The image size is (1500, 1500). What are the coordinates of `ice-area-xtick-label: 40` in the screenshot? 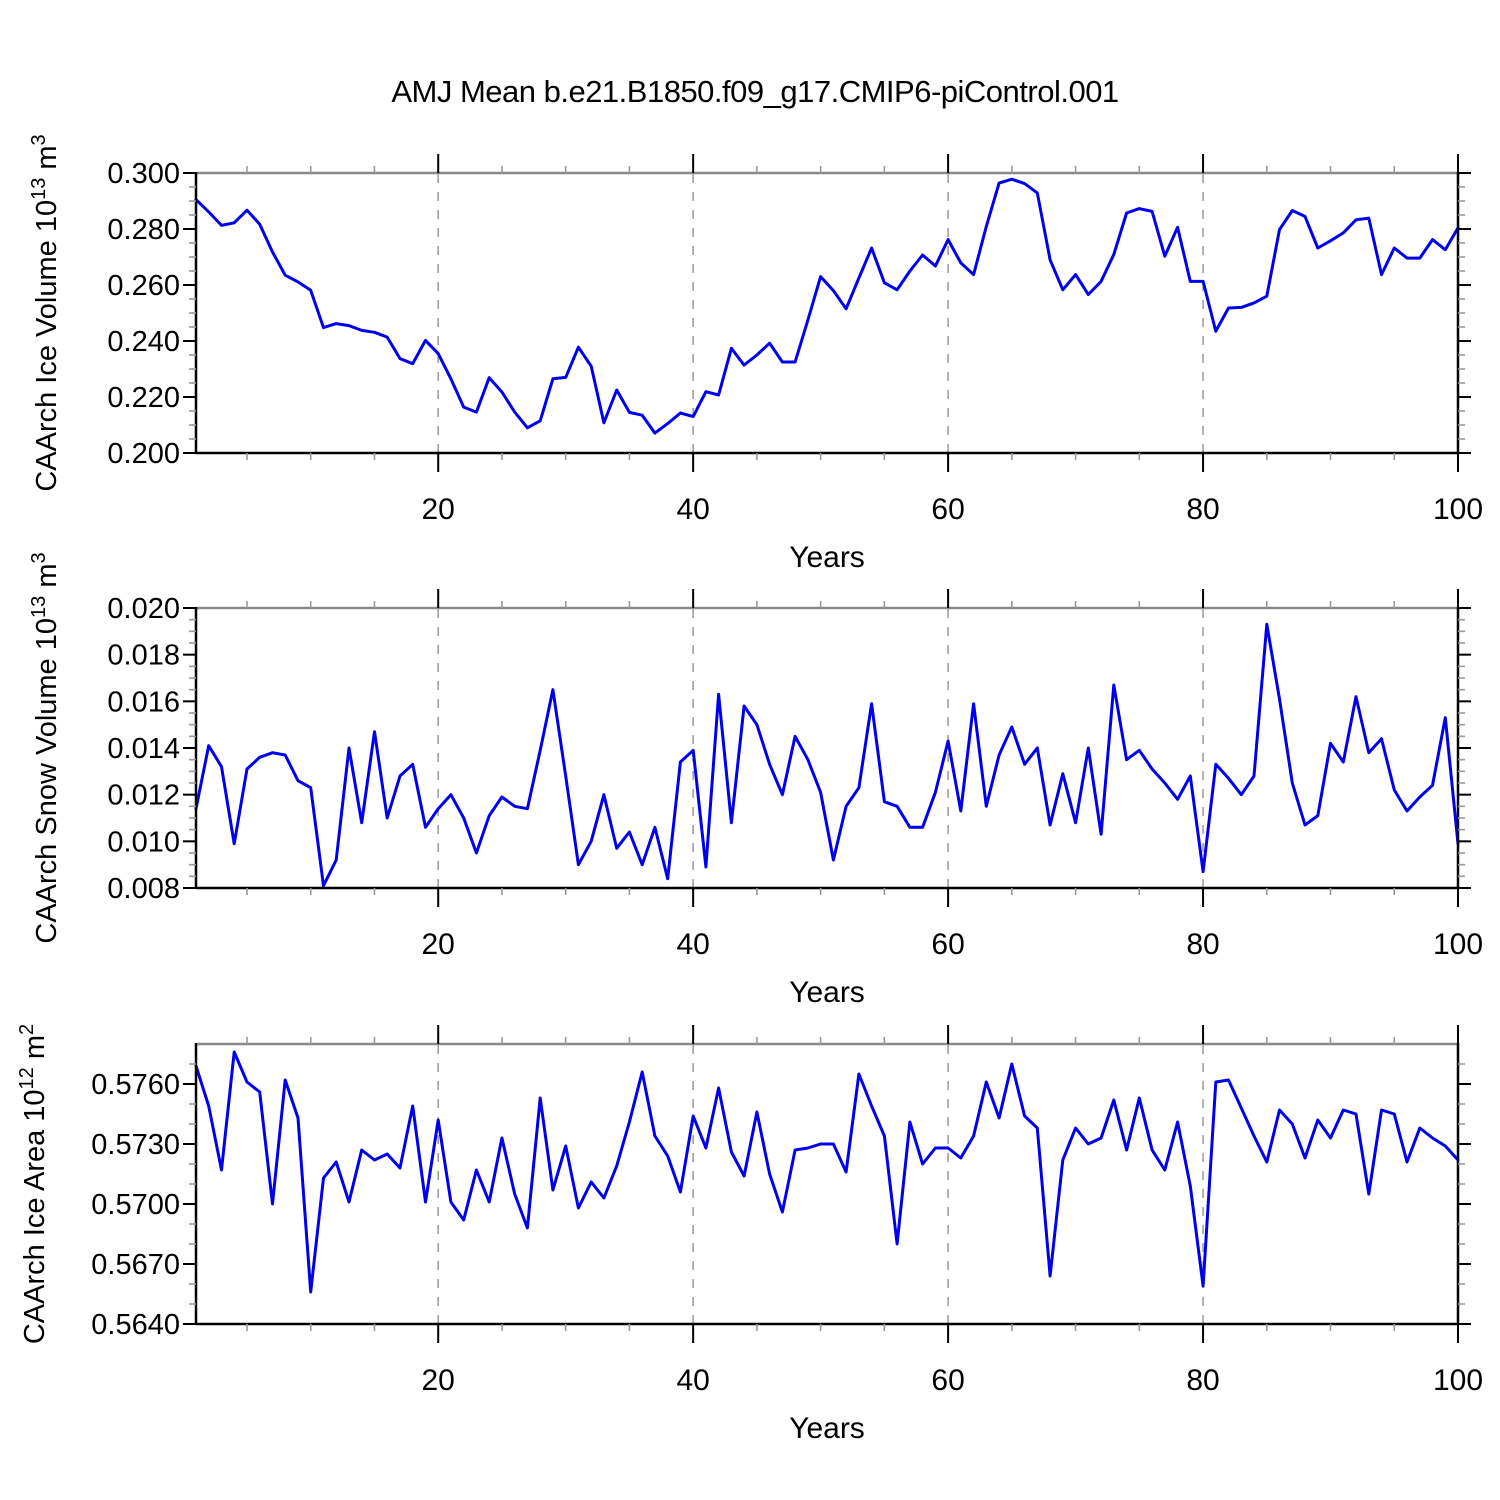 It's located at (692, 1380).